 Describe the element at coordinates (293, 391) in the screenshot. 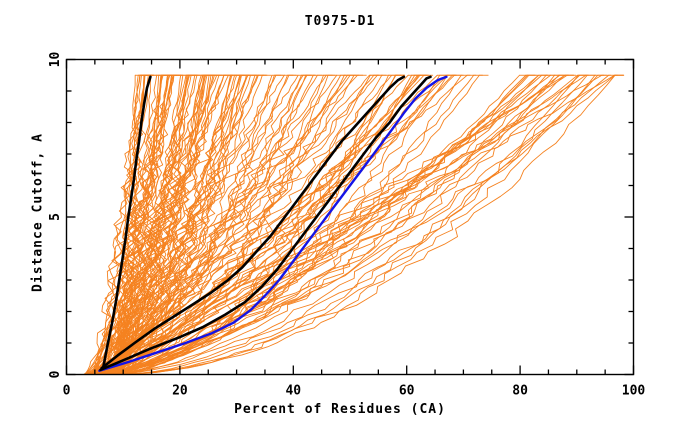

I see `x-tick-label: 40` at that location.